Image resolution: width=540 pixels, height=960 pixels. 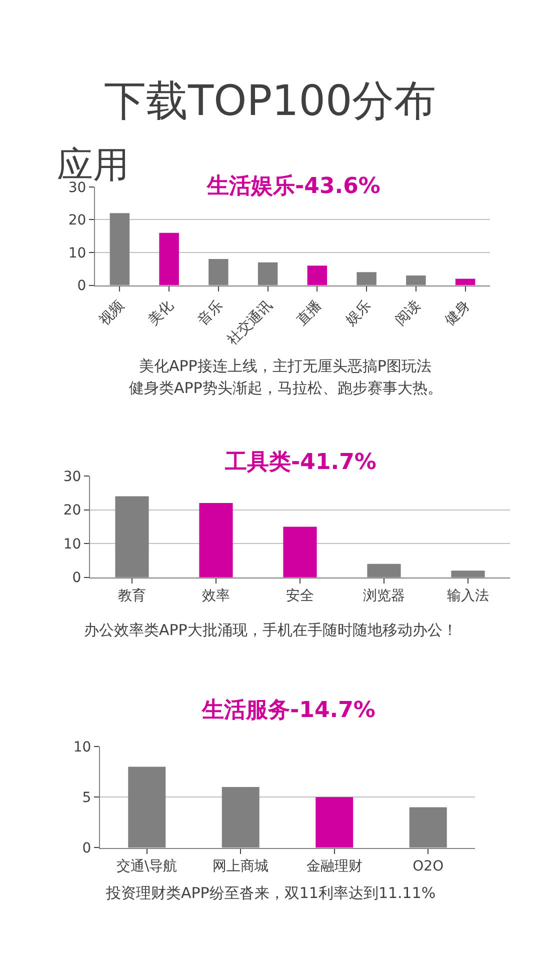 What do you see at coordinates (309, 313) in the screenshot?
I see `x-tick-label: 直播` at bounding box center [309, 313].